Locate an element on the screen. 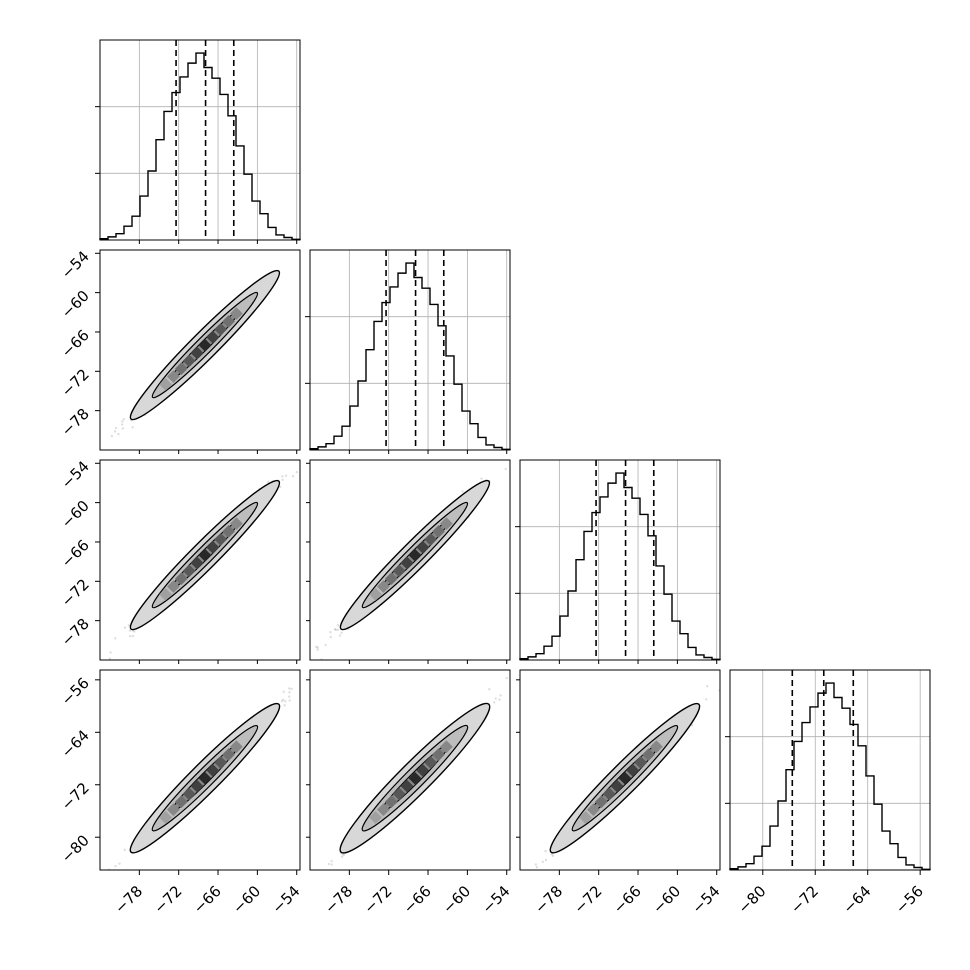 The height and width of the screenshot is (970, 970). x-tick-label: −56 is located at coordinates (909, 899).